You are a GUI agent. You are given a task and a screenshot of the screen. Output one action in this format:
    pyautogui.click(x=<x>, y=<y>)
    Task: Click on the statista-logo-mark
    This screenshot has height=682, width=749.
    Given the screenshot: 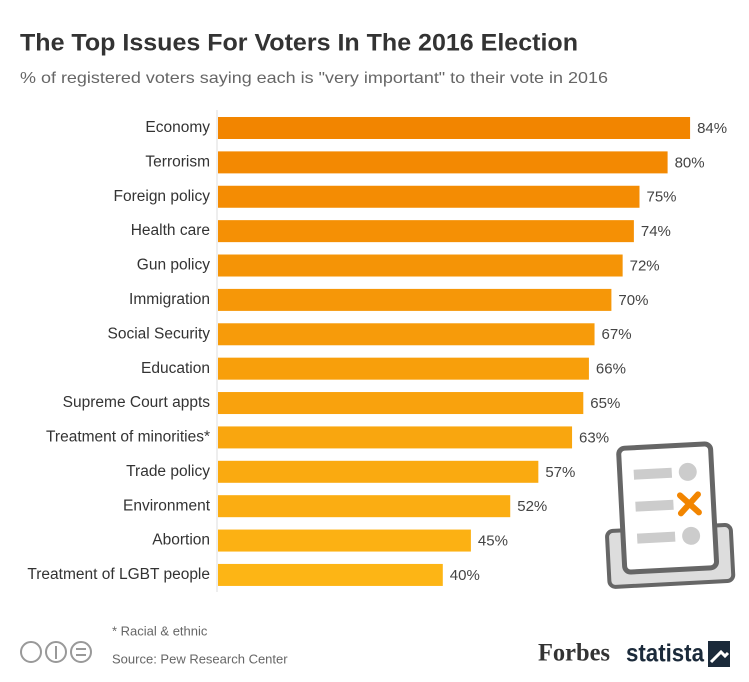 What is the action you would take?
    pyautogui.click(x=719, y=656)
    